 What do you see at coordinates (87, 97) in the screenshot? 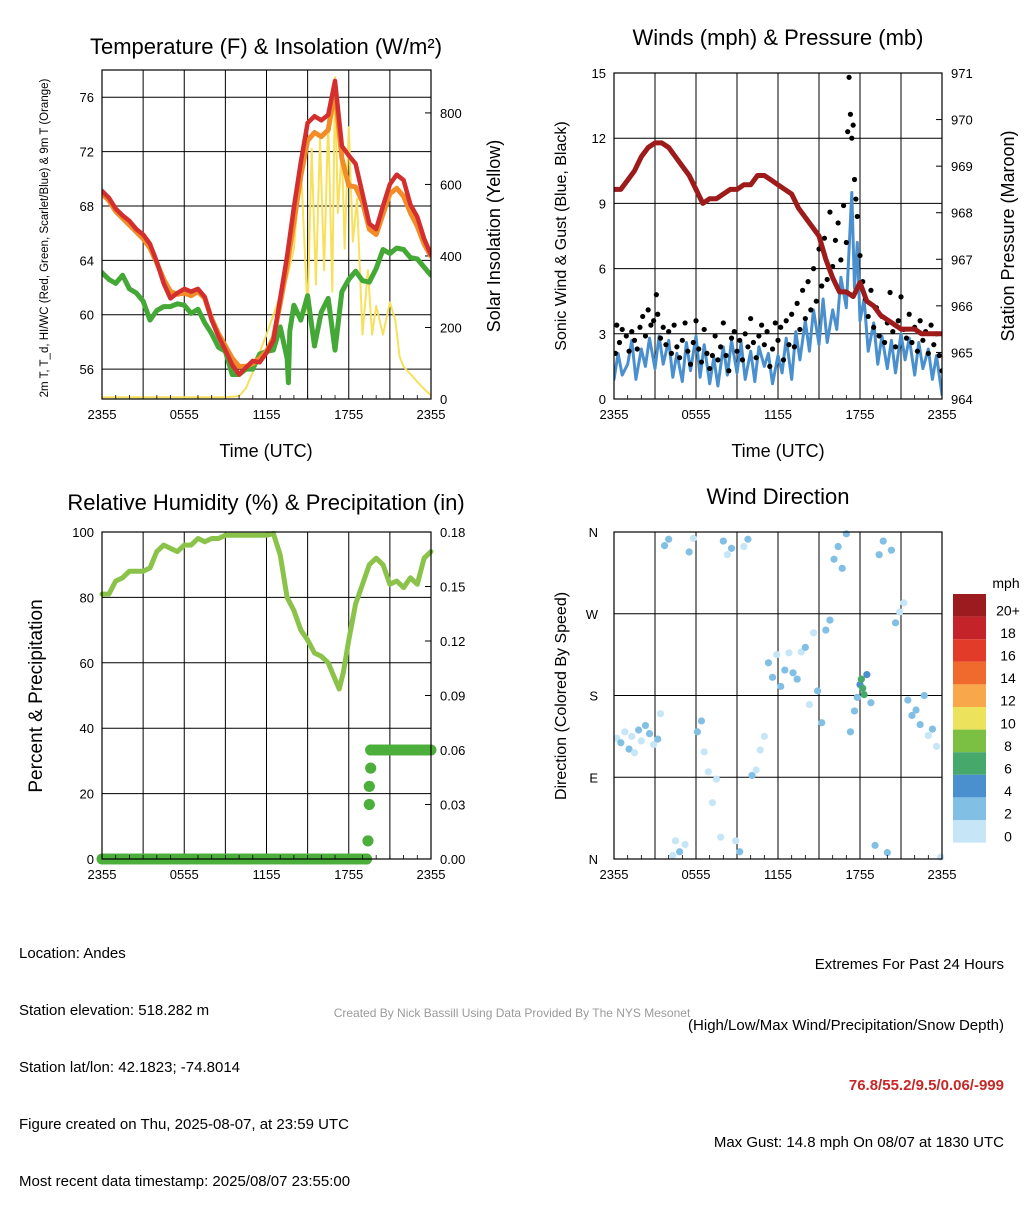
I see `temperature-y-tick-label: 76` at bounding box center [87, 97].